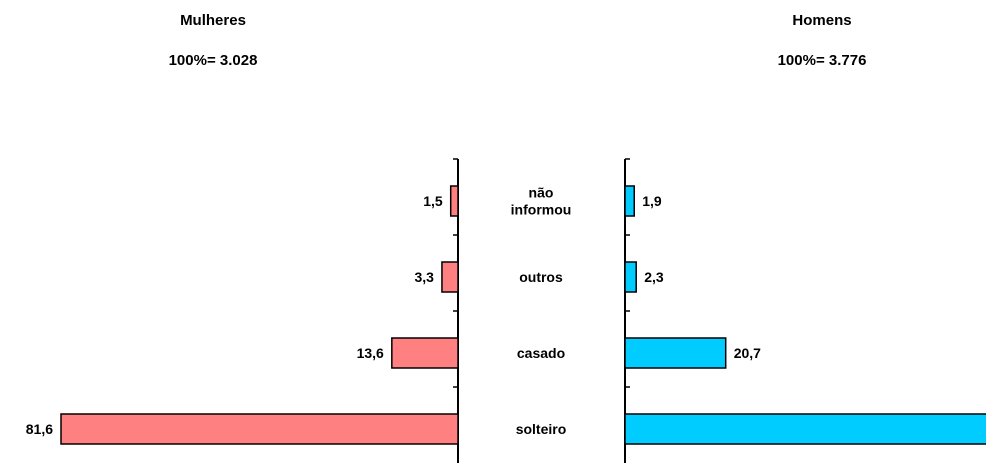  I want to click on men-value-label: 1,9, so click(652, 201).